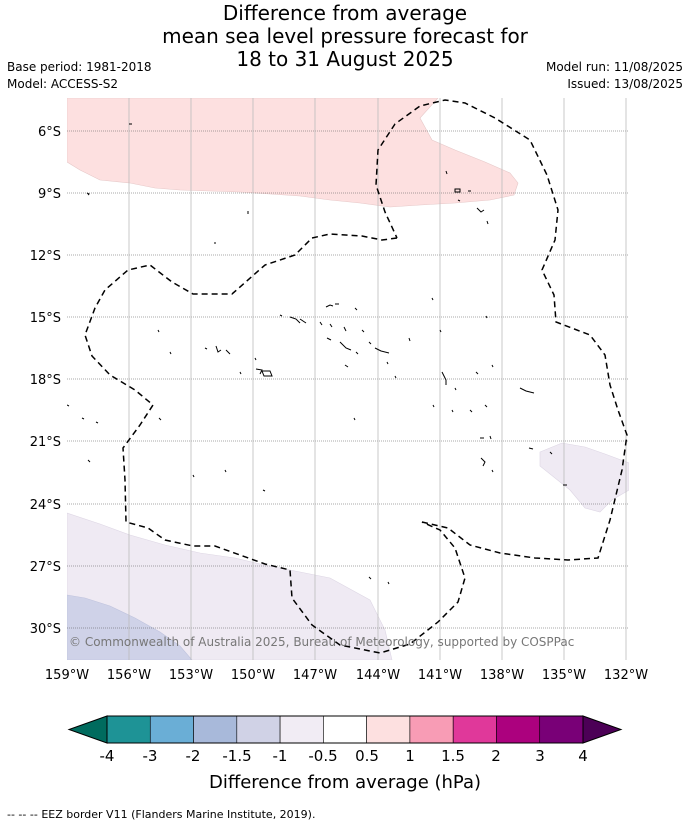 The width and height of the screenshot is (690, 827). I want to click on lon-label: 135°W, so click(564, 675).